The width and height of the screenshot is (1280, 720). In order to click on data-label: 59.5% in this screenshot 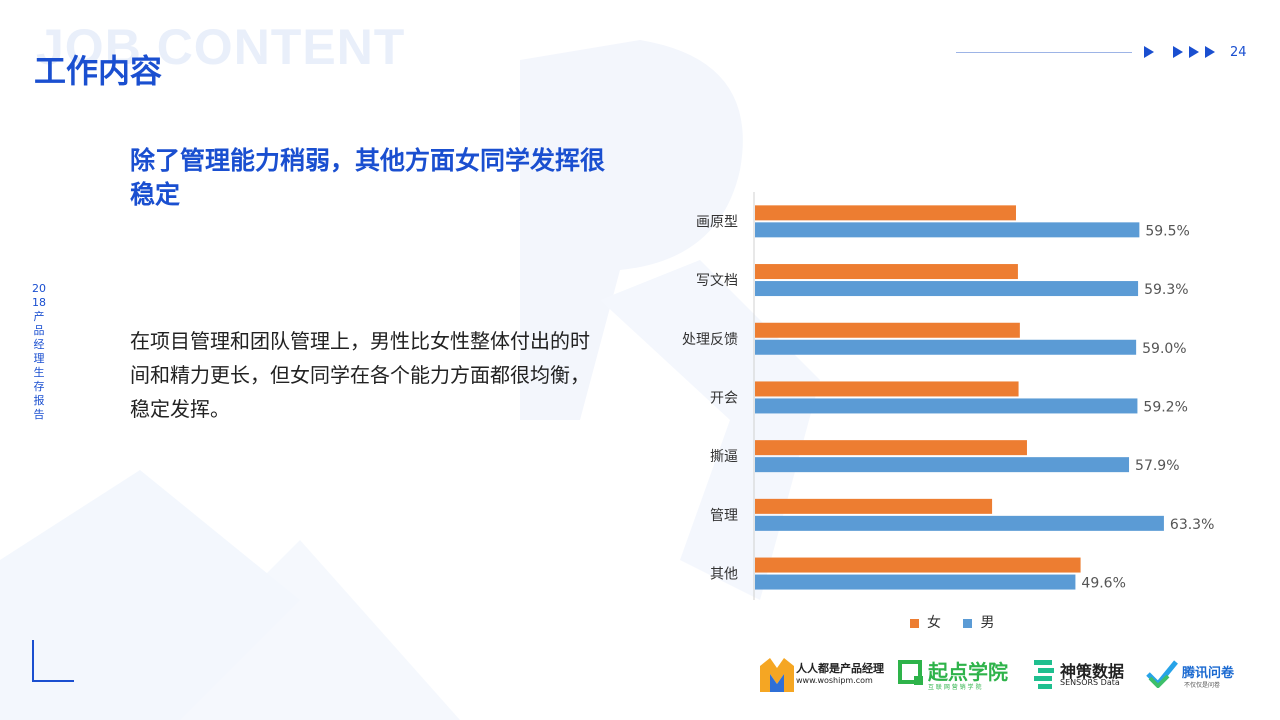, I will do `click(1167, 231)`.